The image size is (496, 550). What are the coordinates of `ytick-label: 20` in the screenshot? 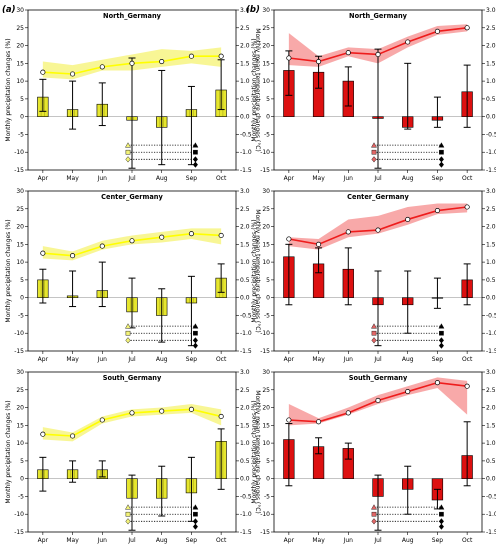 It's located at (266, 46).